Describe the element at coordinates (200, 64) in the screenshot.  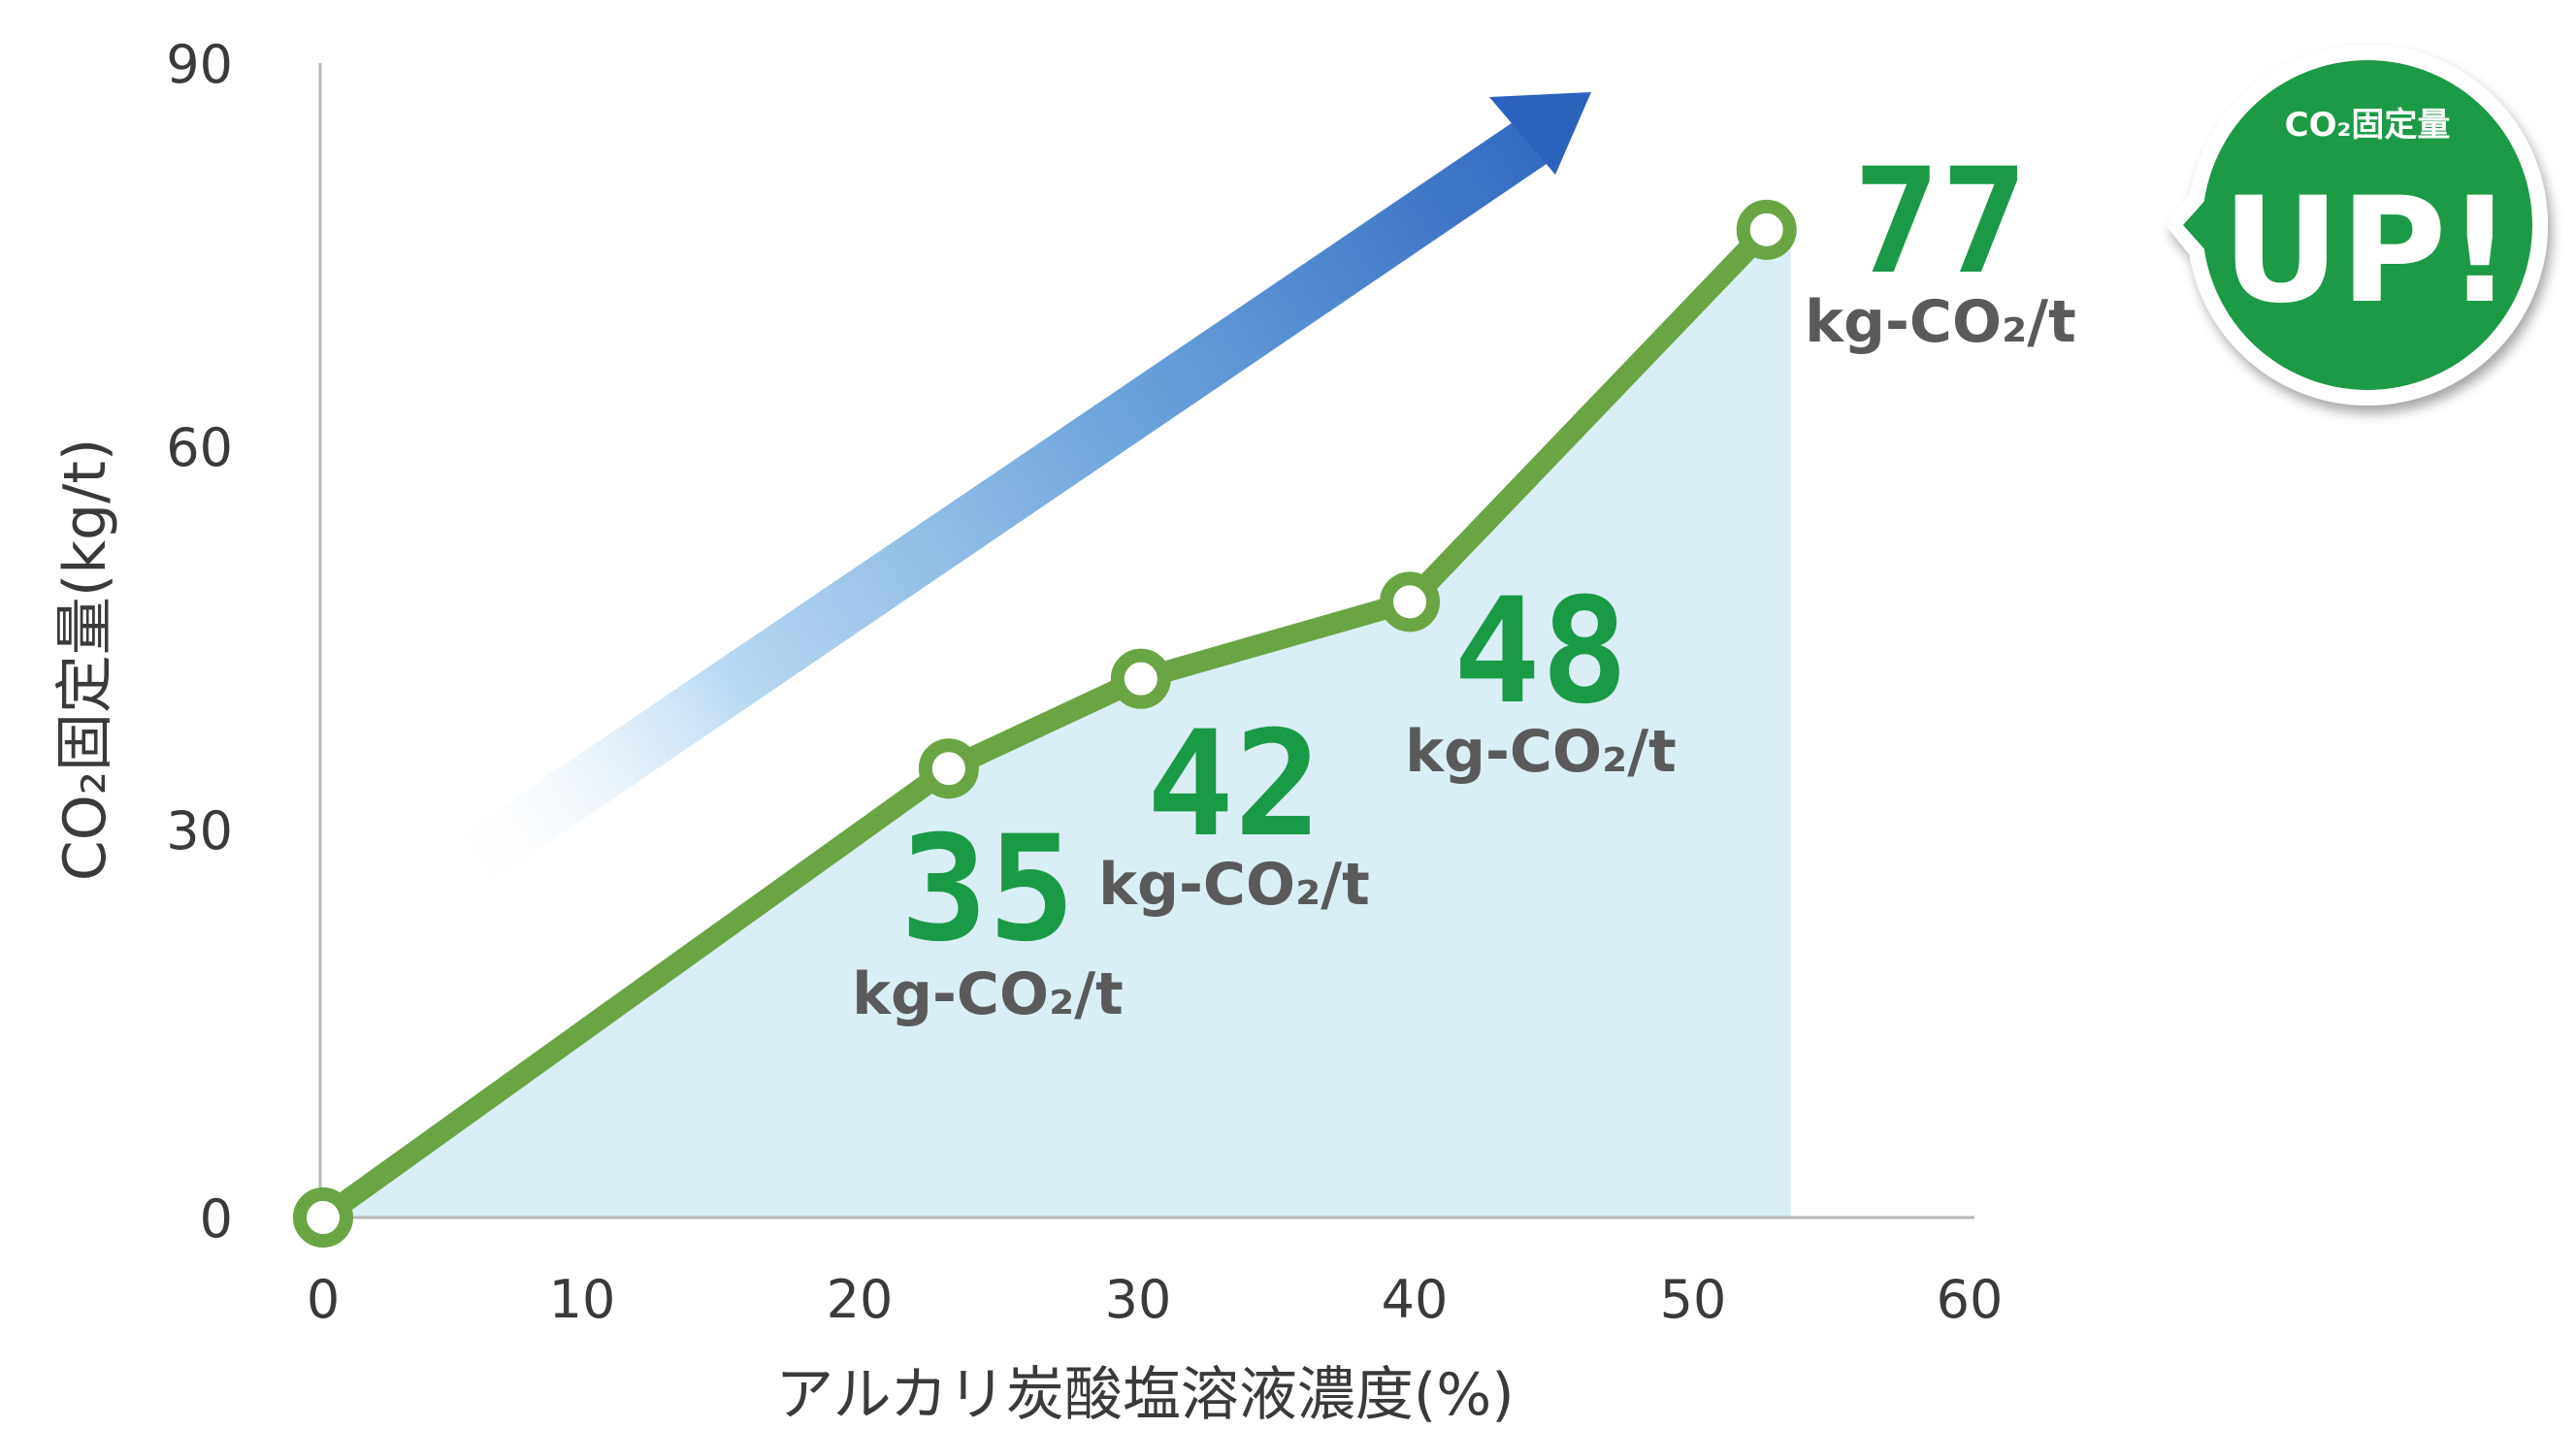
I see `y-tick-label: 90` at that location.